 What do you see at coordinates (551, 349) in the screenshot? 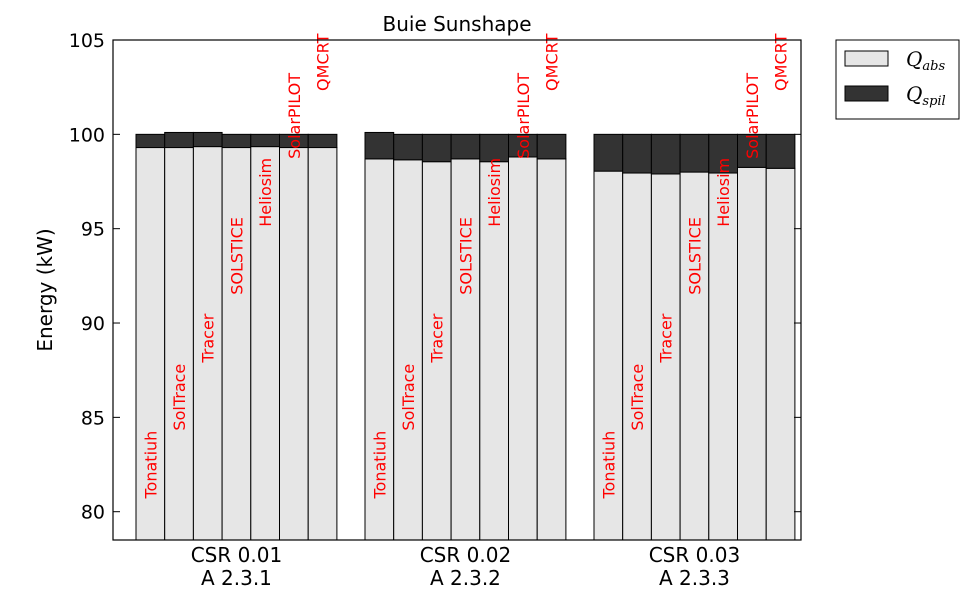
I see `bar-abs-g2-qmcrt` at bounding box center [551, 349].